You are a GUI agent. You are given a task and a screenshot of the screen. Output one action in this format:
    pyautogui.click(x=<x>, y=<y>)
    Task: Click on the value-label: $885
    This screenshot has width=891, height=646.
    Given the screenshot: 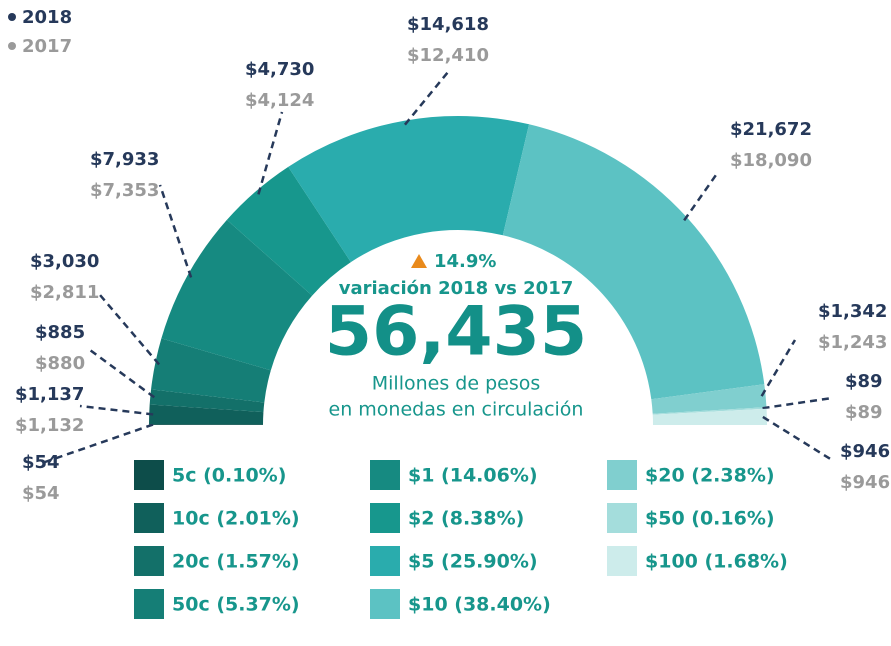 What is the action you would take?
    pyautogui.click(x=60, y=332)
    